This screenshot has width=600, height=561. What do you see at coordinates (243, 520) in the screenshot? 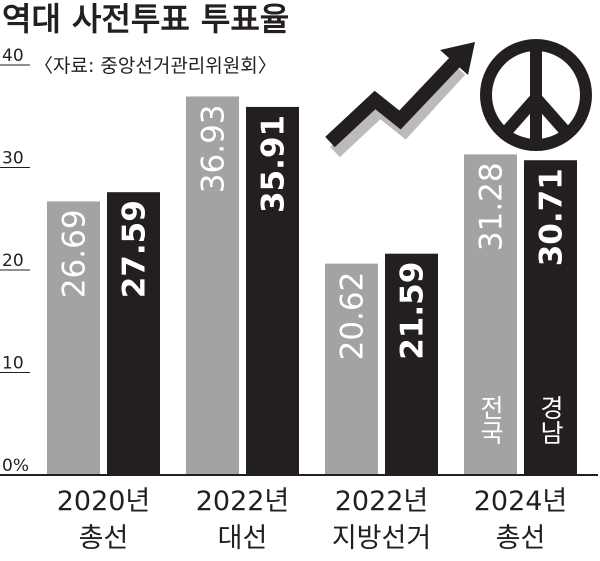
I see `x-tick-label: 2022년 대선` at bounding box center [243, 520].